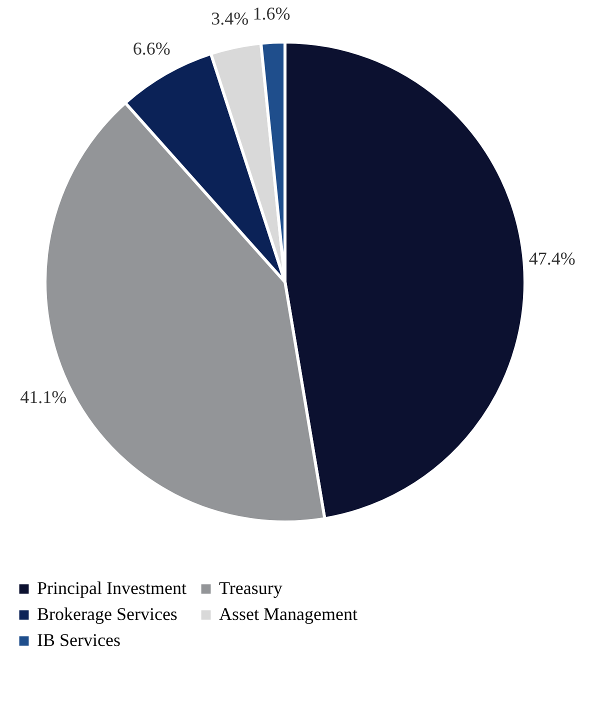  Describe the element at coordinates (111, 588) in the screenshot. I see `legend-label: Principal Investment` at that location.